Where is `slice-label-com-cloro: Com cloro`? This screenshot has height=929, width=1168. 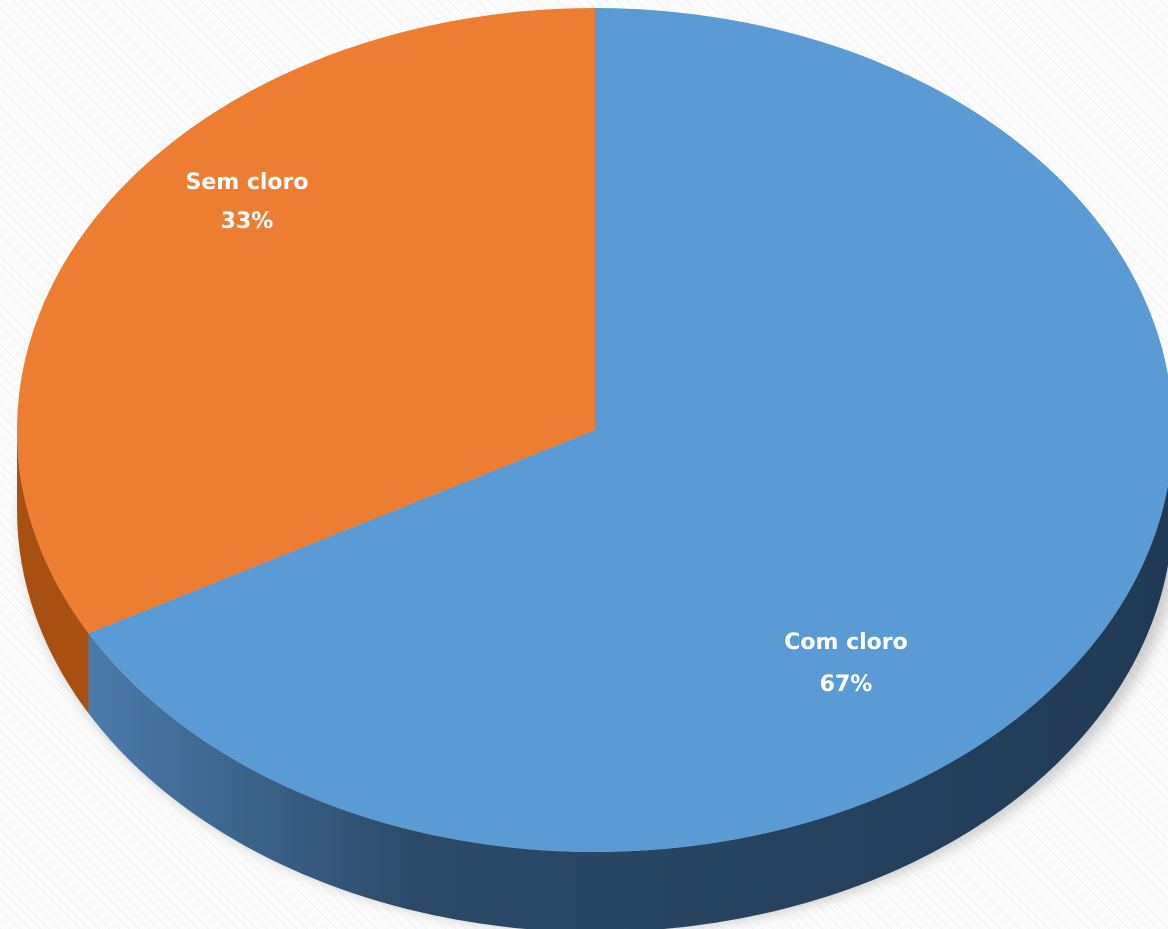 slice-label-com-cloro: Com cloro is located at coordinates (846, 642).